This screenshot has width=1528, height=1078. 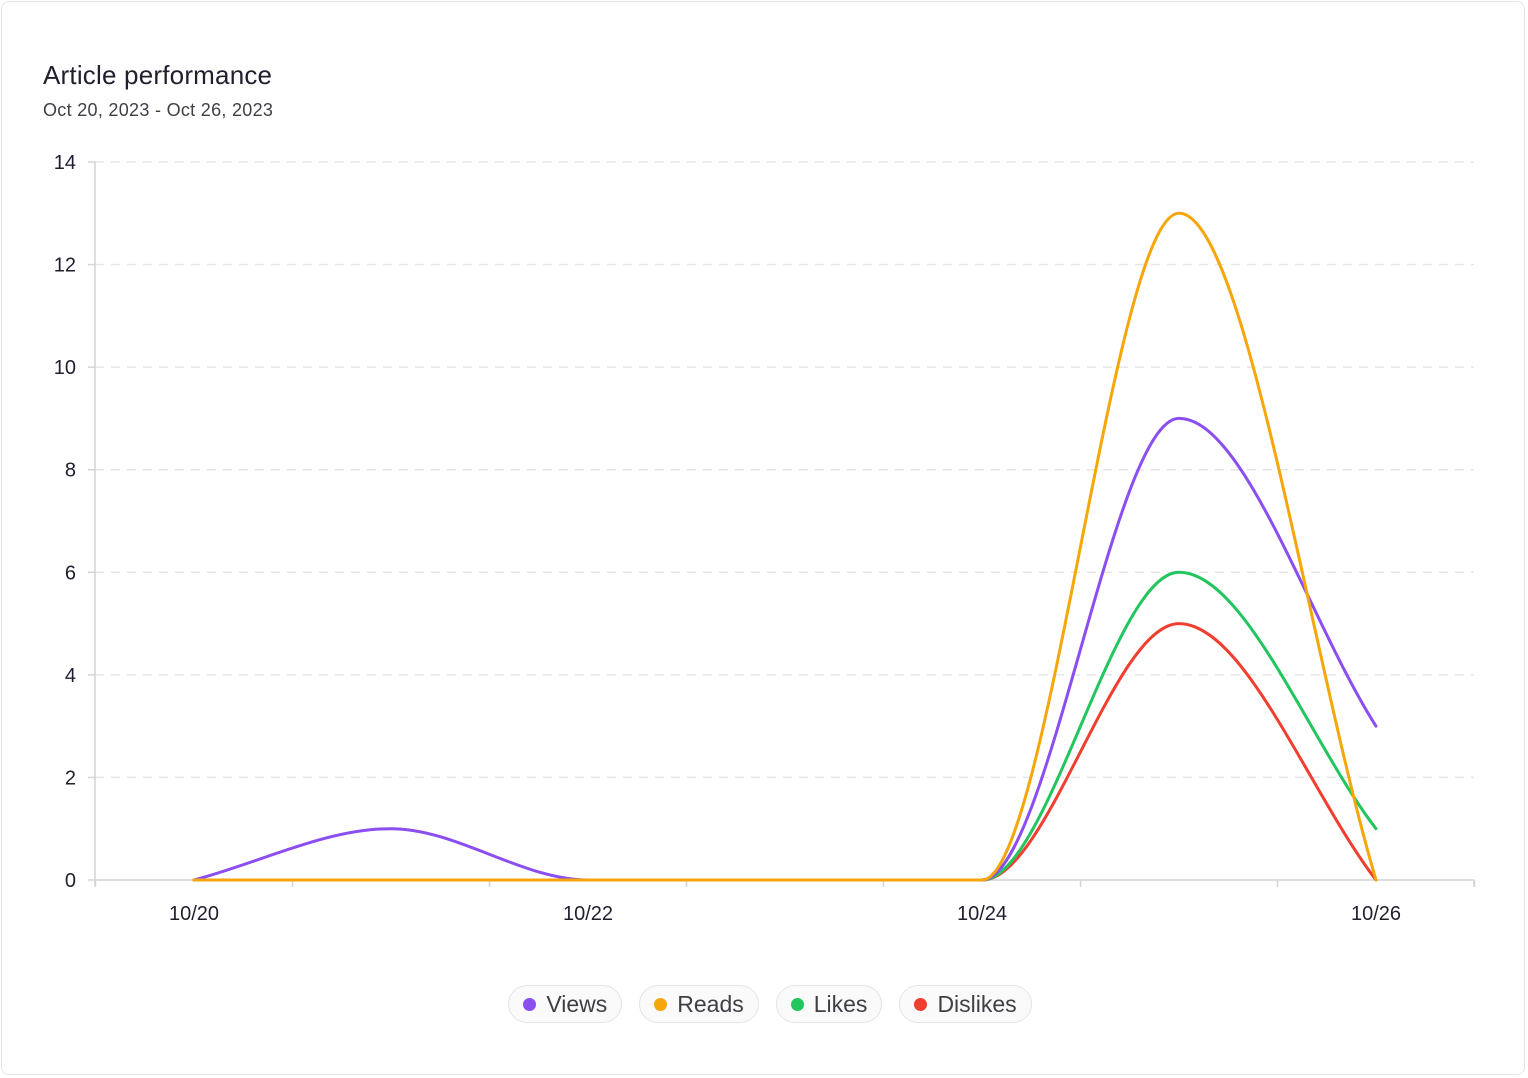 I want to click on y-tick-label: 0, so click(x=70, y=881).